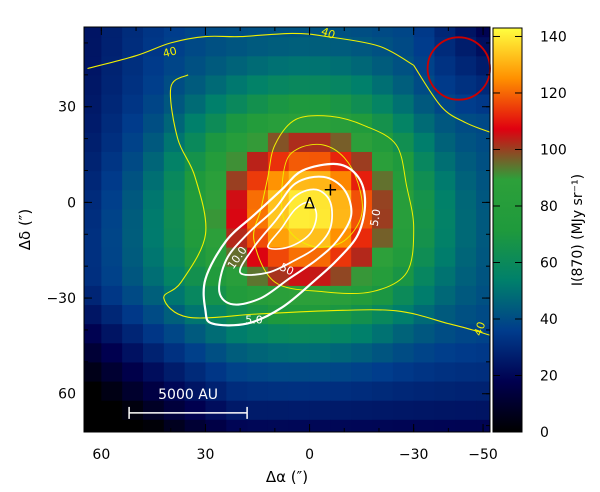  Describe the element at coordinates (287, 270) in the screenshot. I see `white-contour-label: 50` at that location.